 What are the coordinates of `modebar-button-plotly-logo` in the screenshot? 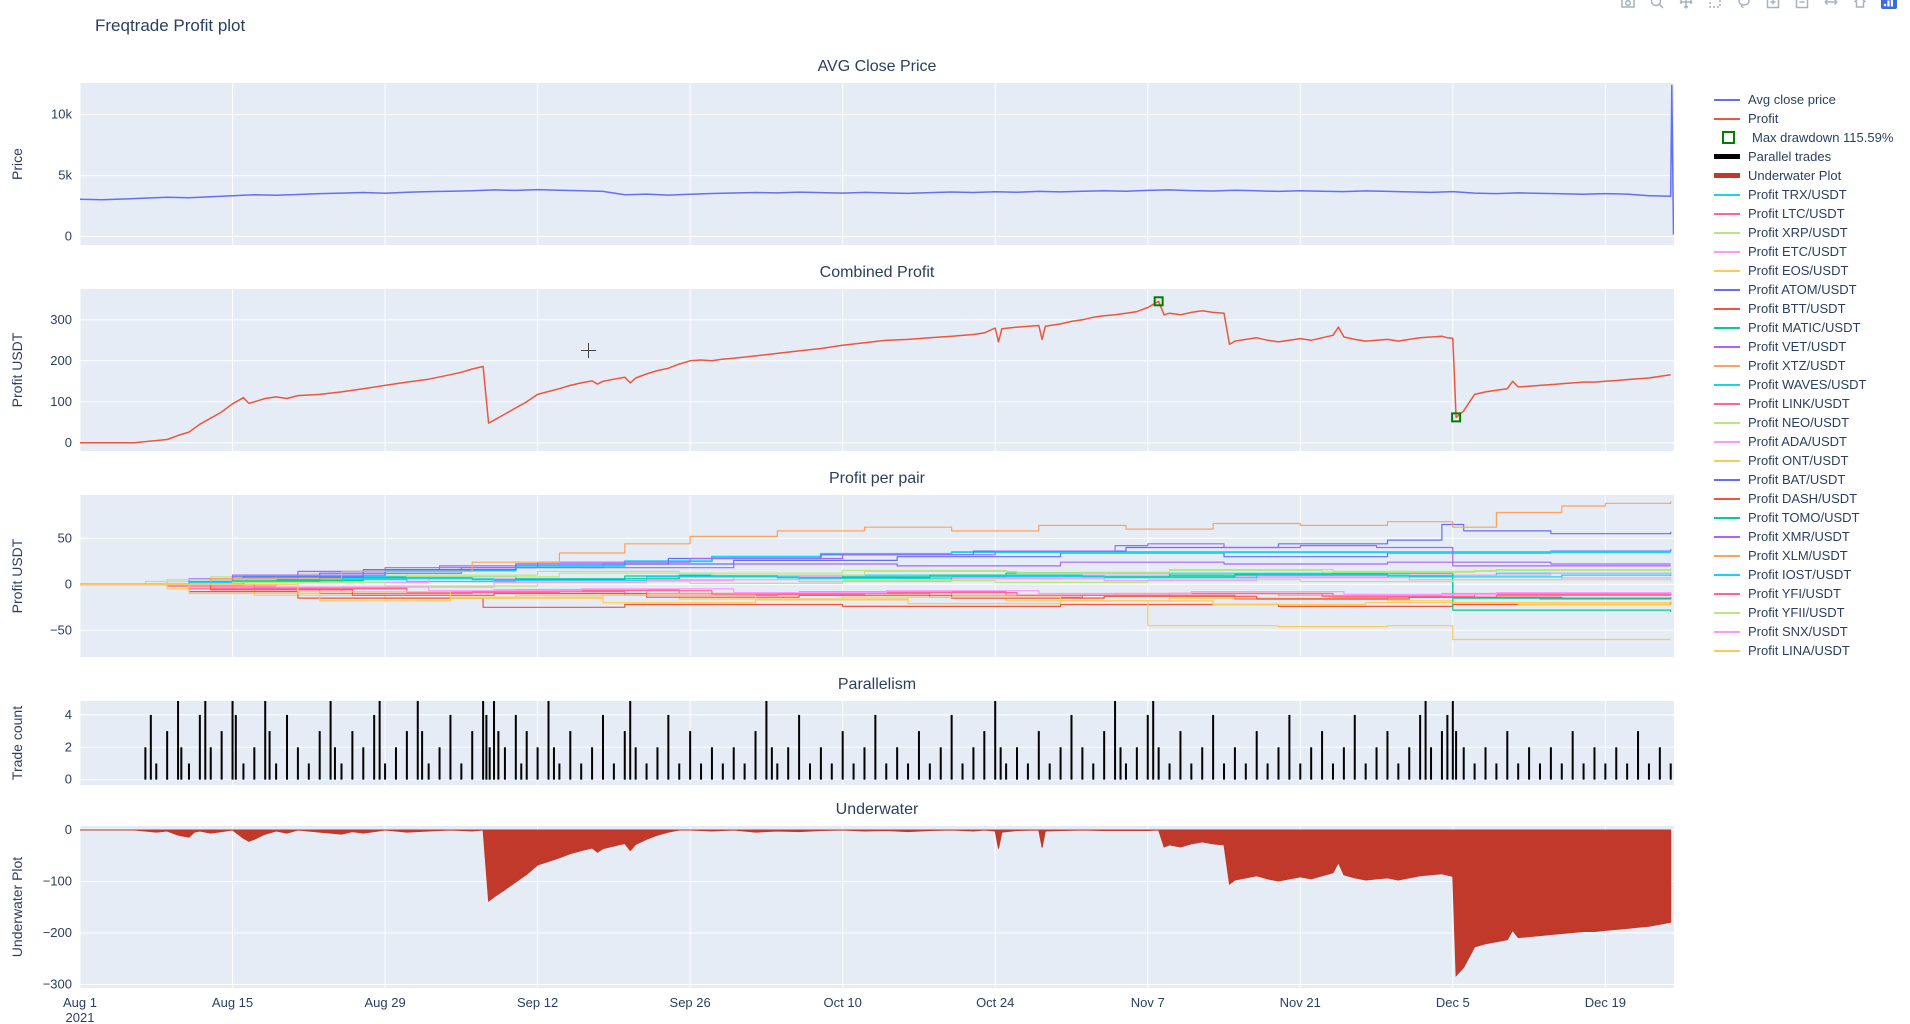 It's located at (1889, 6).